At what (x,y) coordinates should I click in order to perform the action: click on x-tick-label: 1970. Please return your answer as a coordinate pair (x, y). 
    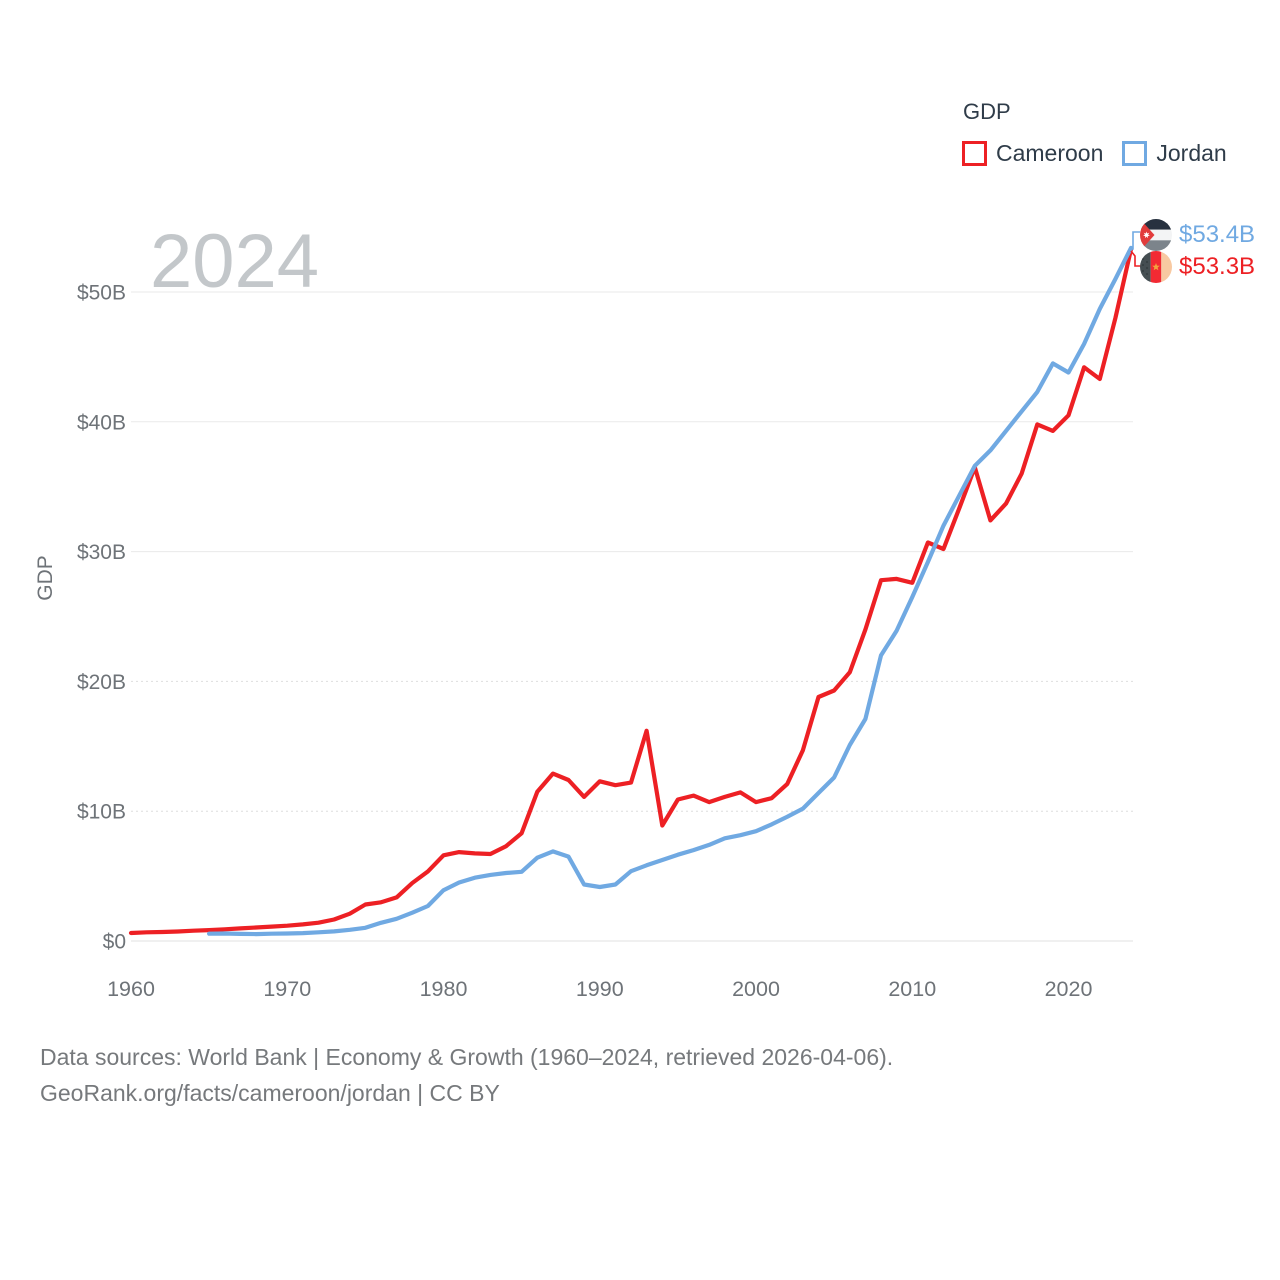
    Looking at the image, I should click on (287, 989).